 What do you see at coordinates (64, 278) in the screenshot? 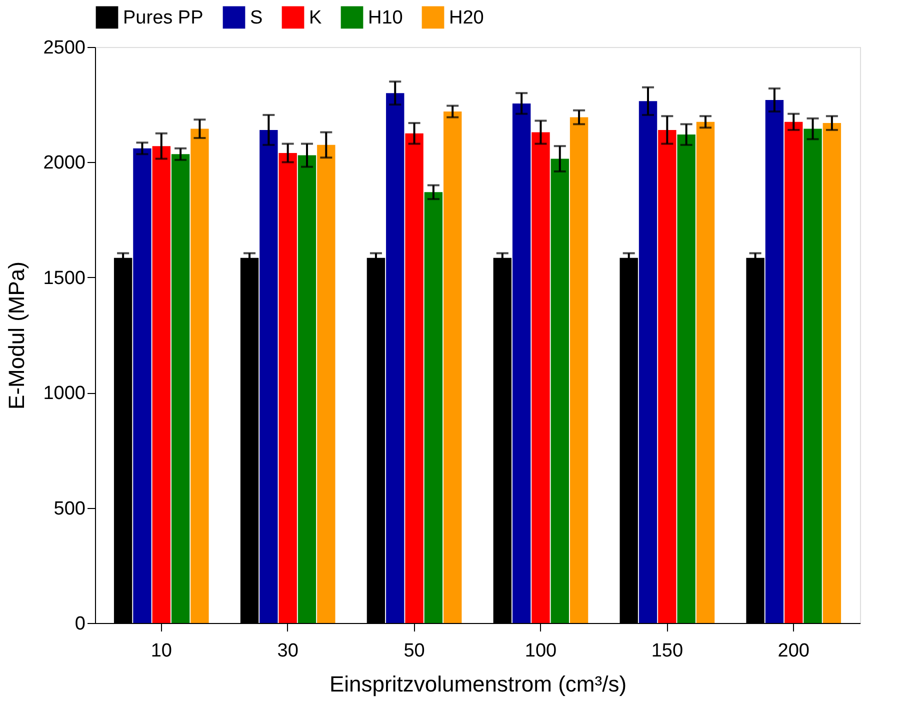
I see `y-tick-label: 1500` at bounding box center [64, 278].